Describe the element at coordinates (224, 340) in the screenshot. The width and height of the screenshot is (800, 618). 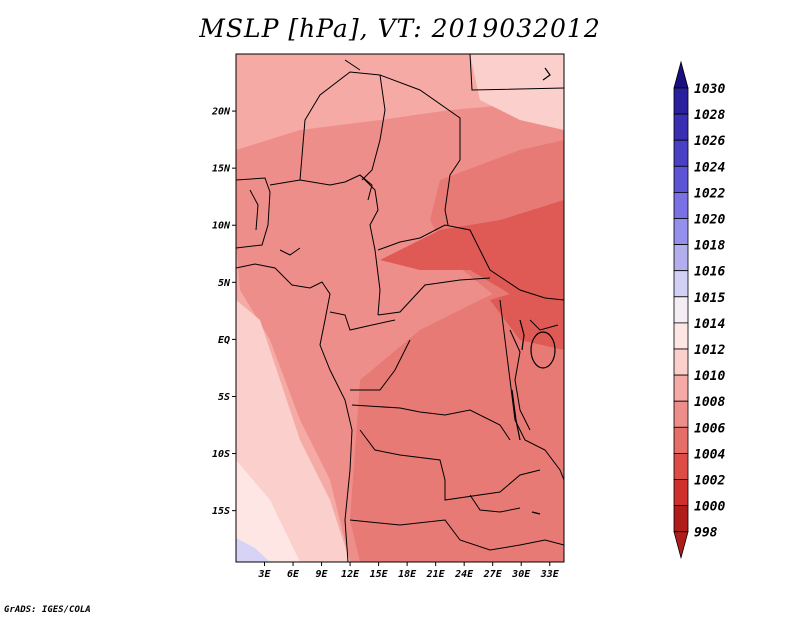
I see `lat-tick-label: EQ` at that location.